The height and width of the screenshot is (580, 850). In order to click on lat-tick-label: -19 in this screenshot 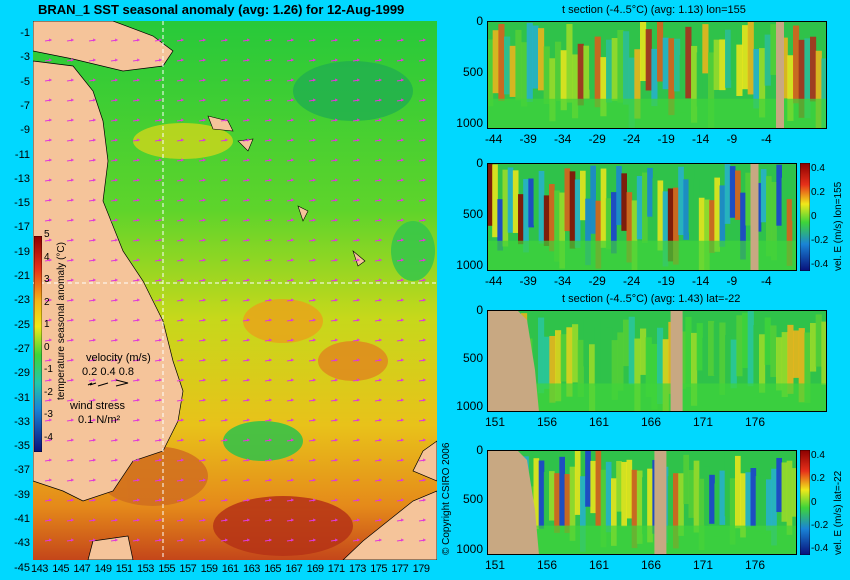, I will do `click(22, 251)`.